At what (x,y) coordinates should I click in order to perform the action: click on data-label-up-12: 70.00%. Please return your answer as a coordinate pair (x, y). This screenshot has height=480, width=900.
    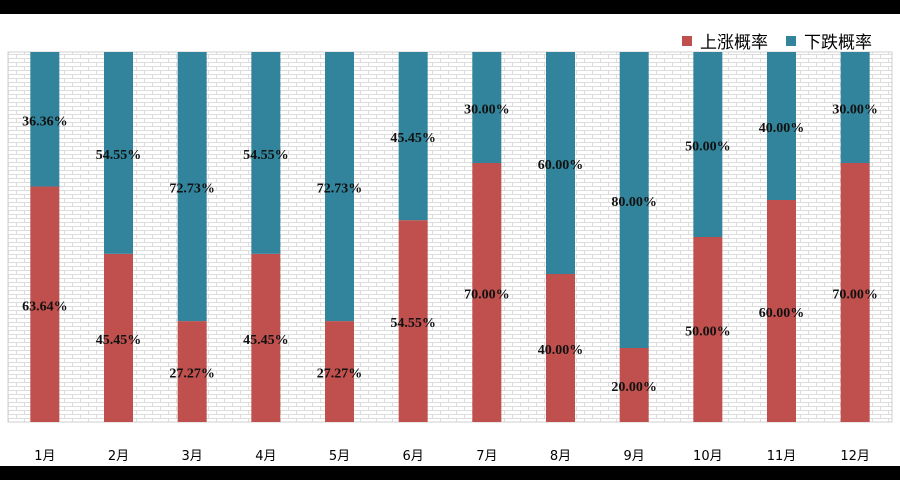
    Looking at the image, I should click on (855, 295).